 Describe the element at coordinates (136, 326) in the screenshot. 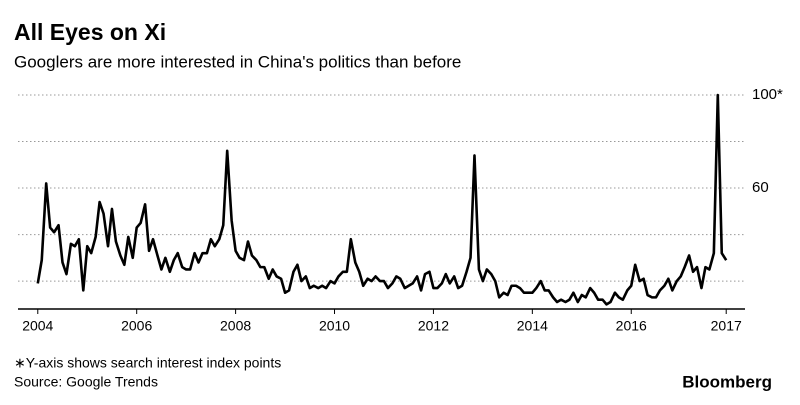

I see `x-tick-label: 2006` at that location.